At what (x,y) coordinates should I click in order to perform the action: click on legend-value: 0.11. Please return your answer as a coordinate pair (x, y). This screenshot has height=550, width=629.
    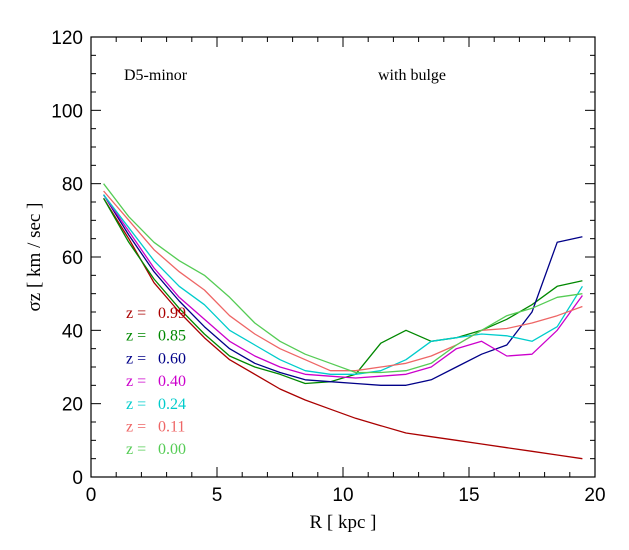
    Looking at the image, I should click on (171, 427).